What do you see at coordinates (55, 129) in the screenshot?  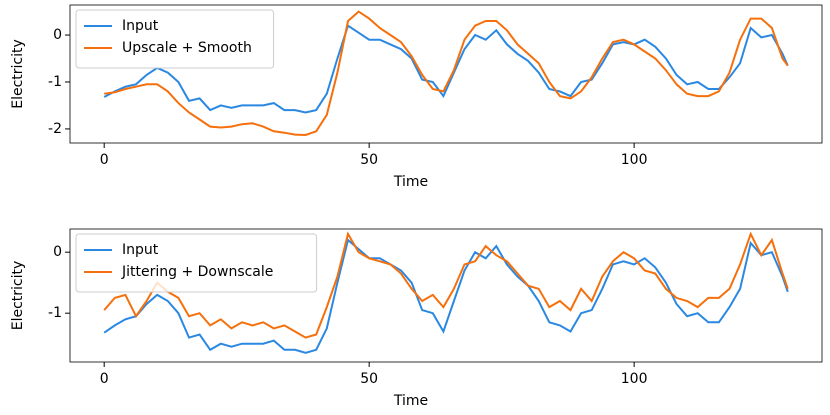 I see `y-tick-label: -2` at bounding box center [55, 129].